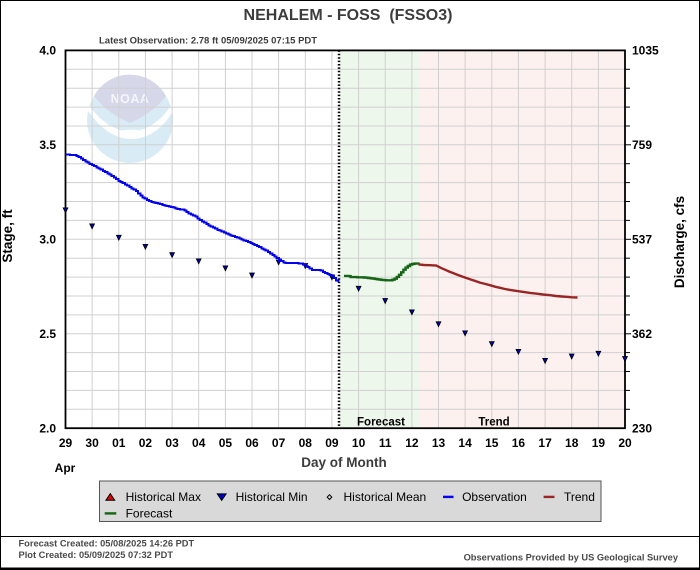 This screenshot has width=700, height=570. What do you see at coordinates (306, 443) in the screenshot?
I see `svg-text: 08` at bounding box center [306, 443].